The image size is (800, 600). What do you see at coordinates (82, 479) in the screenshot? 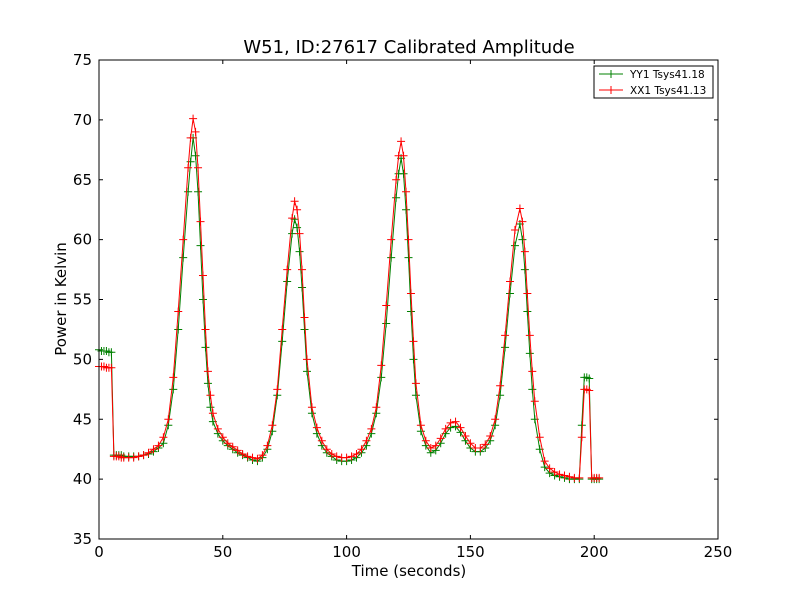
I see `y-tick-label: 40` at bounding box center [82, 479].